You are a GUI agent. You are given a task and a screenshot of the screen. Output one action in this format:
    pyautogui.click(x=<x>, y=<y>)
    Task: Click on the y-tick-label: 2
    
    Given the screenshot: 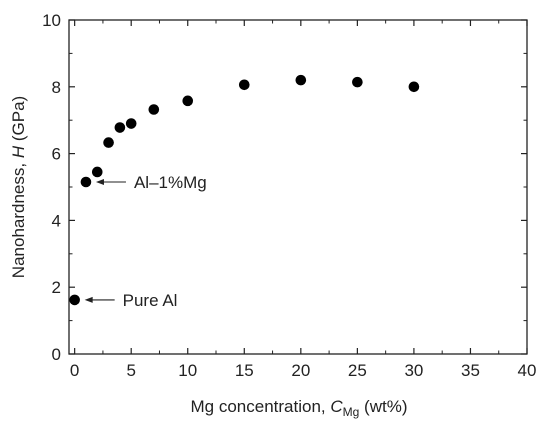 What is the action you would take?
    pyautogui.click(x=56, y=287)
    